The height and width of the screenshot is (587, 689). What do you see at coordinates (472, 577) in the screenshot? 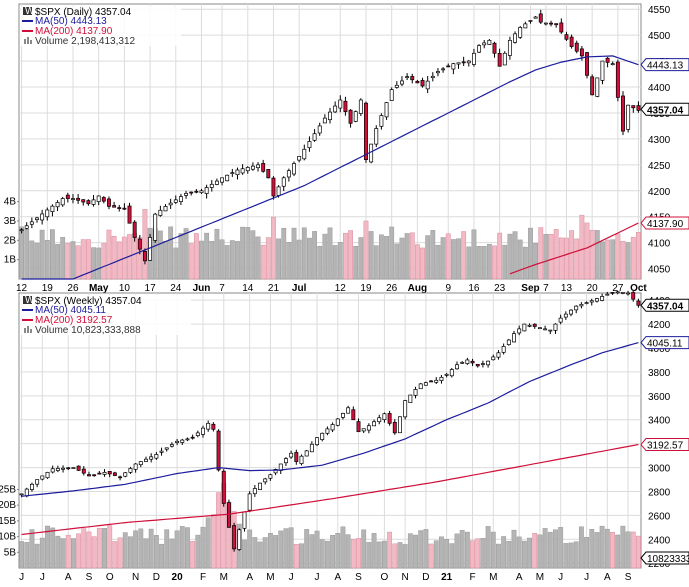
I see `x-tick-label: F` at bounding box center [472, 577].